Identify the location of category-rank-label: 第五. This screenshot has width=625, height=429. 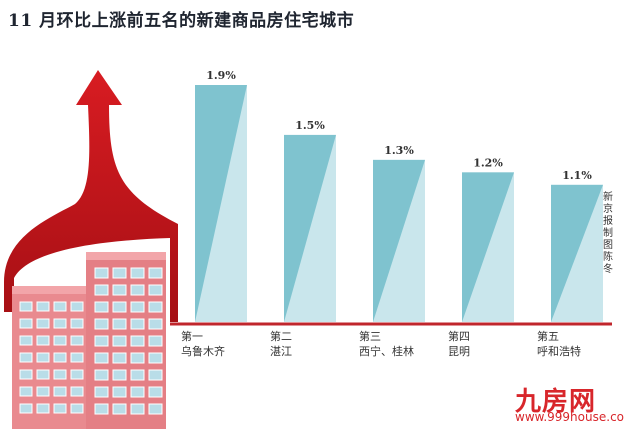
(548, 336).